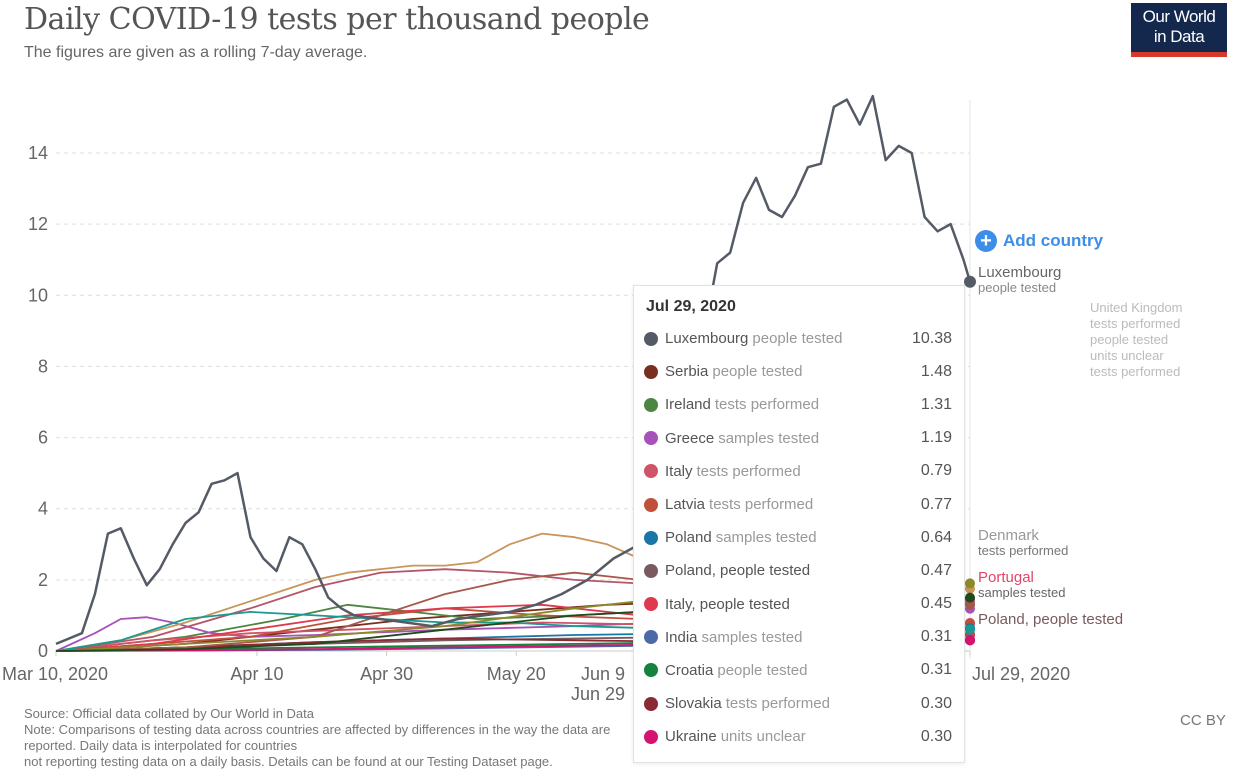 The image size is (1250, 772). Describe the element at coordinates (936, 371) in the screenshot. I see `tooltip-value: 1.48` at that location.